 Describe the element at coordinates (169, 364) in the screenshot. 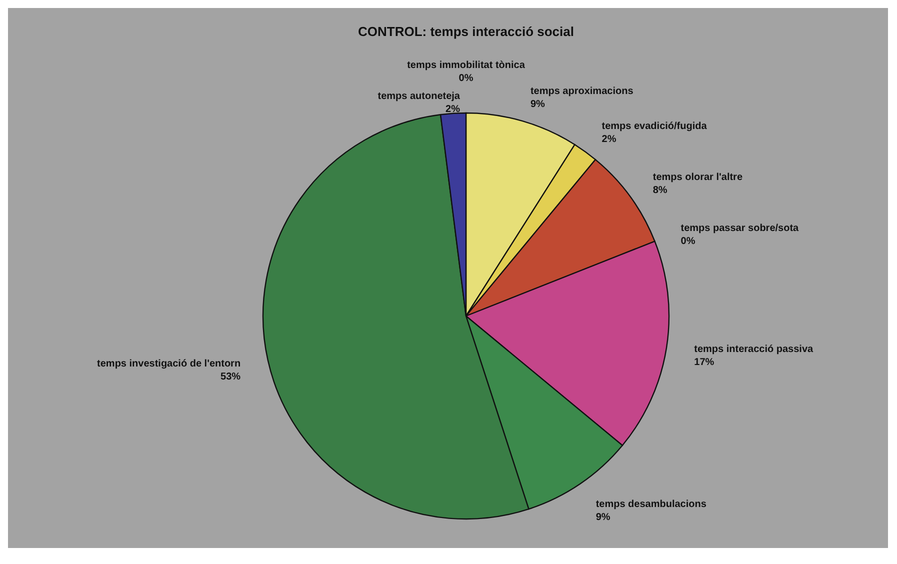

I see `slice-label: temps investigació de l'entorn` at that location.